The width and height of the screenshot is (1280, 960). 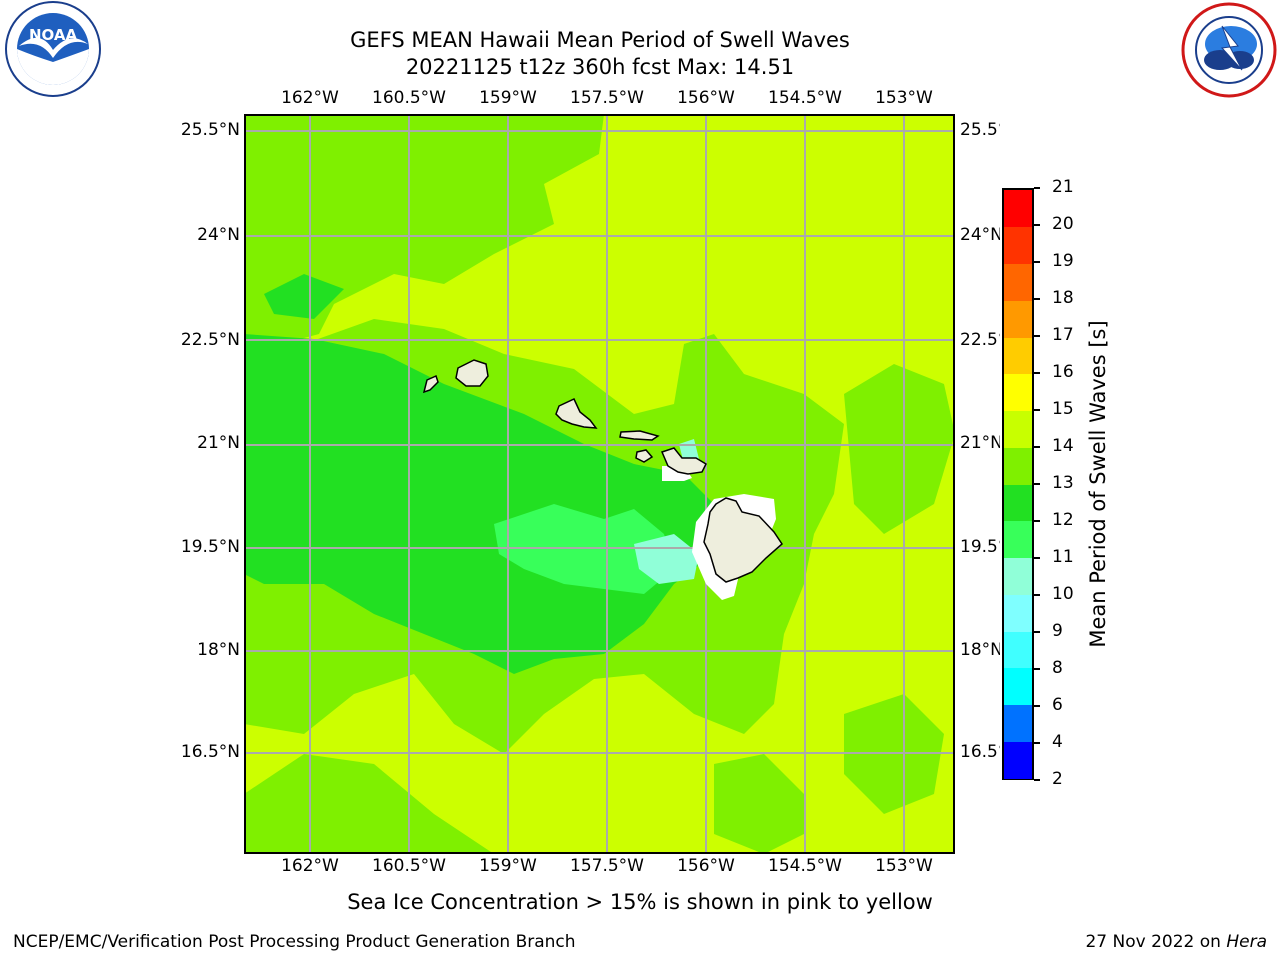 What do you see at coordinates (1057, 631) in the screenshot?
I see `colorbar-tick-label: 9` at bounding box center [1057, 631].